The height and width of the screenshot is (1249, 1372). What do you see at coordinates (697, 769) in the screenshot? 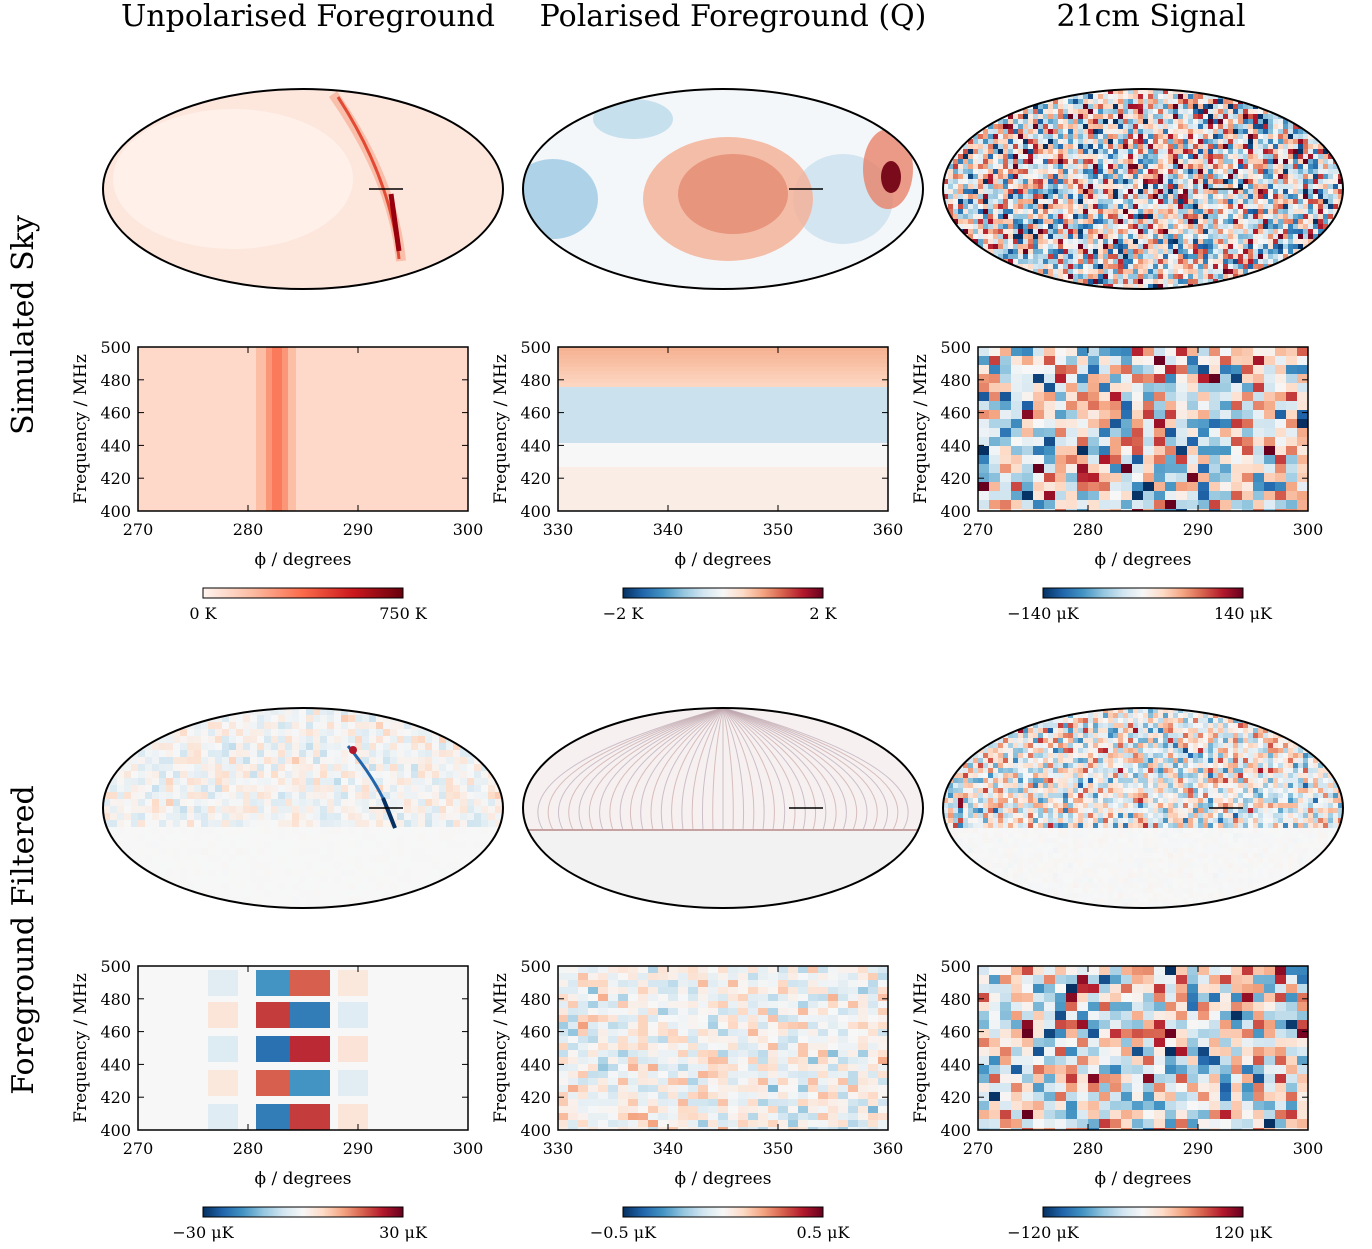
I see `striation-line` at bounding box center [697, 769].